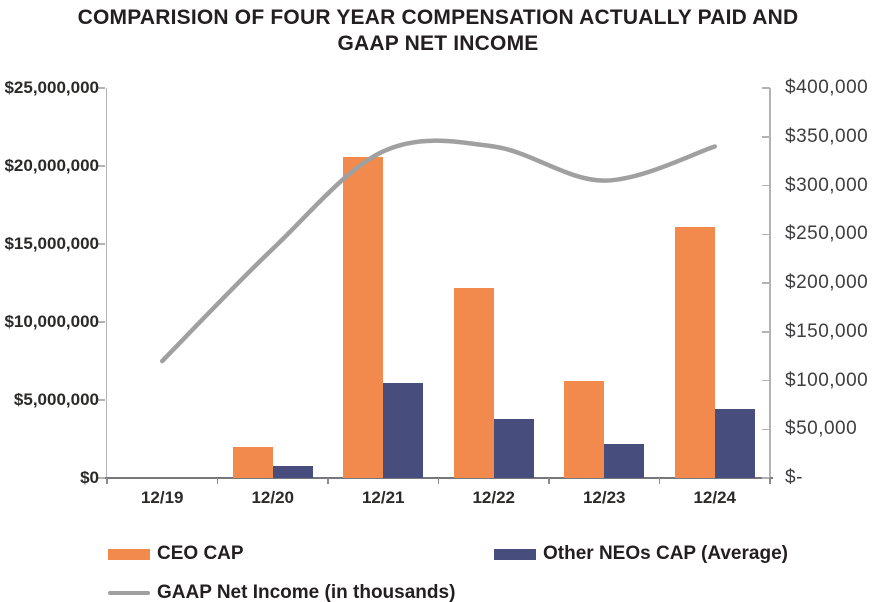 The image size is (876, 602). Describe the element at coordinates (827, 87) in the screenshot. I see `right-axis-tick-label: $400,000` at that location.